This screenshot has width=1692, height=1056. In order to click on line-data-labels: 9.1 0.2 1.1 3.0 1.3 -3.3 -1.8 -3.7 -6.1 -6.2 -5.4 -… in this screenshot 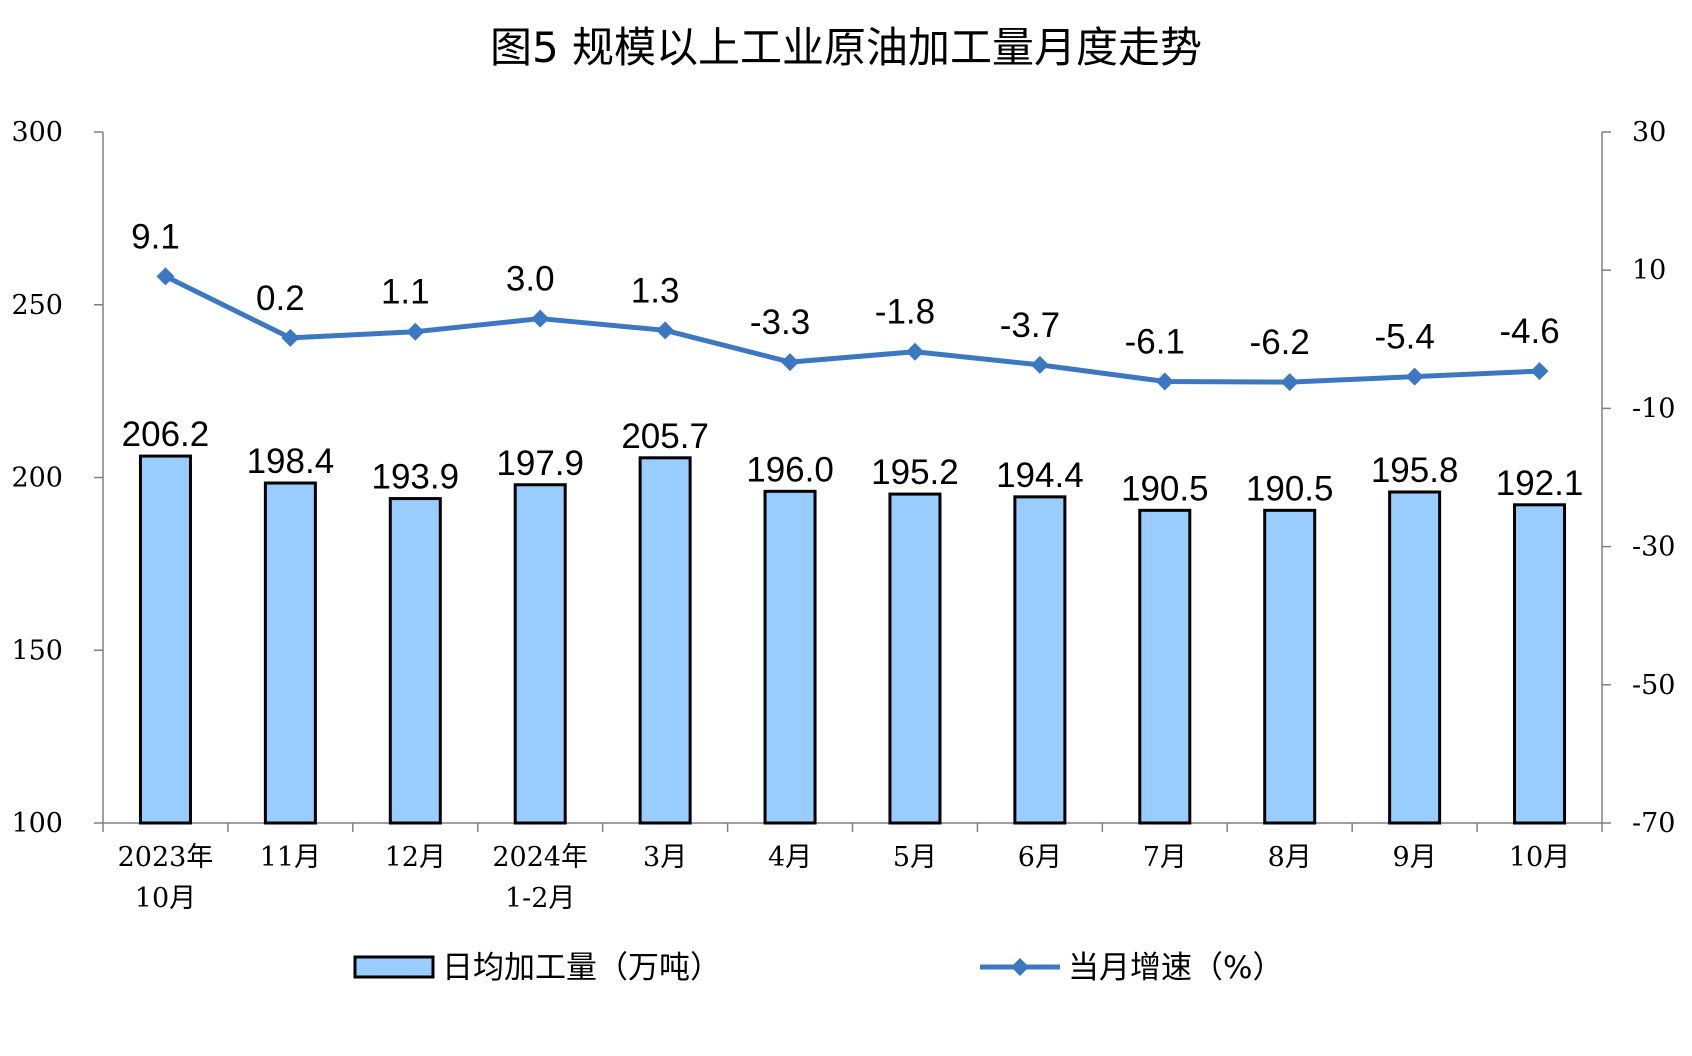, I will do `click(845, 289)`.